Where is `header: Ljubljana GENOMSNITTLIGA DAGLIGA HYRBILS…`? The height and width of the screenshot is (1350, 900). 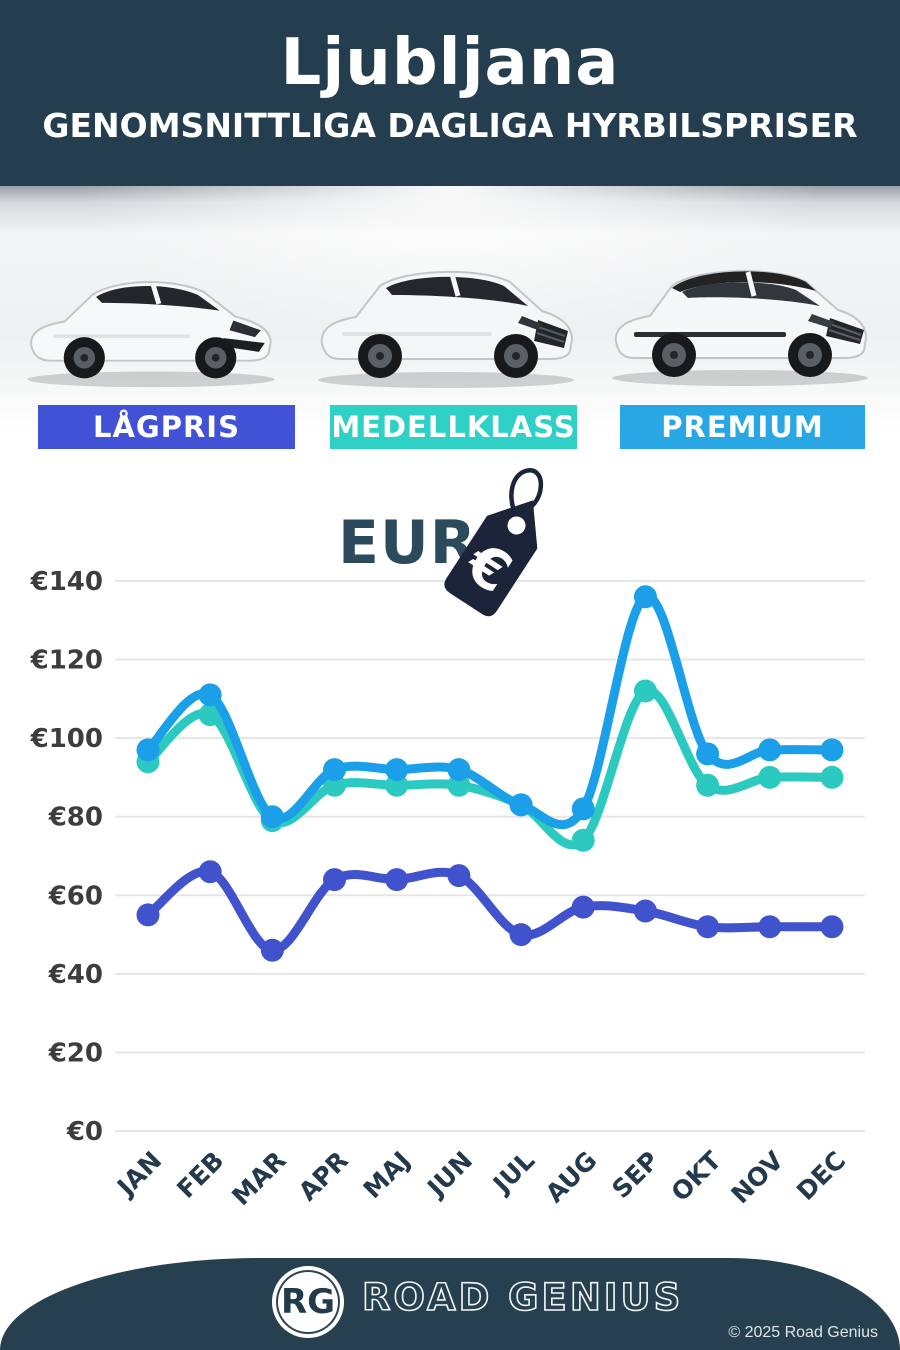 header: Ljubljana GENOMSNITTLIGA DAGLIGA HYRBILS… is located at coordinates (450, 93).